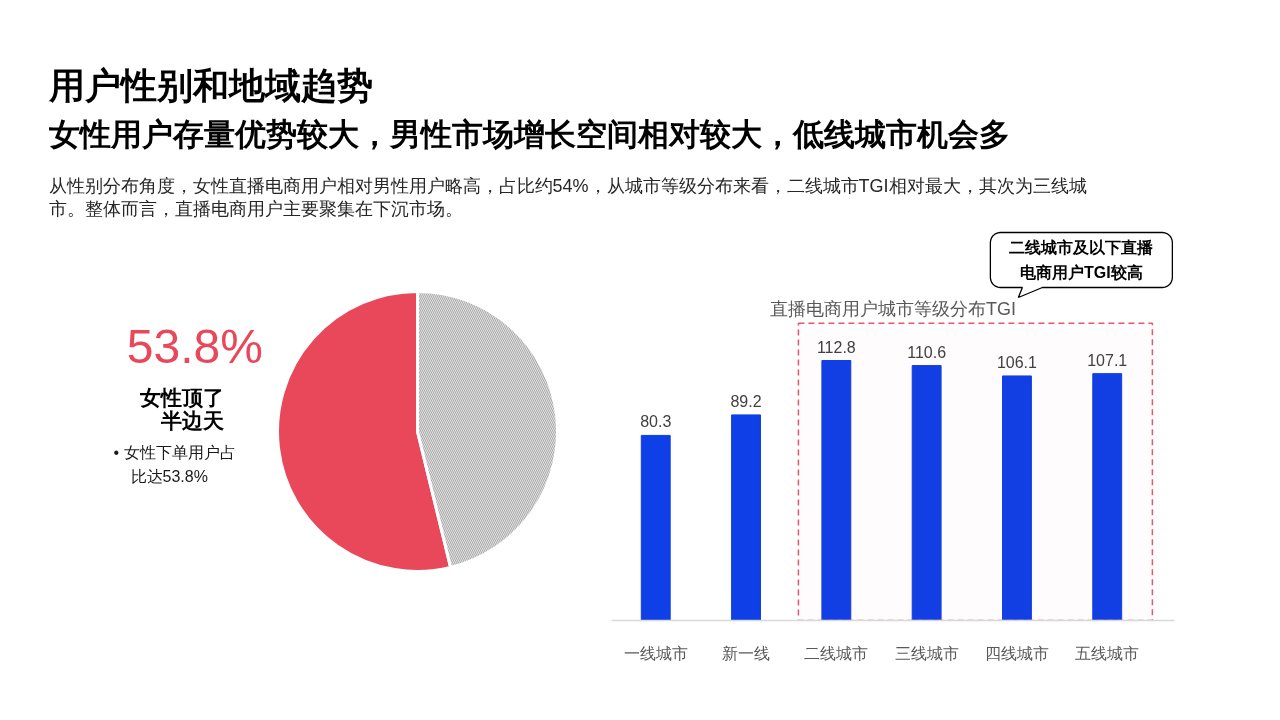 This screenshot has height=720, width=1280. Describe the element at coordinates (210, 85) in the screenshot. I see `text: 用户性别和地域趋势` at that location.